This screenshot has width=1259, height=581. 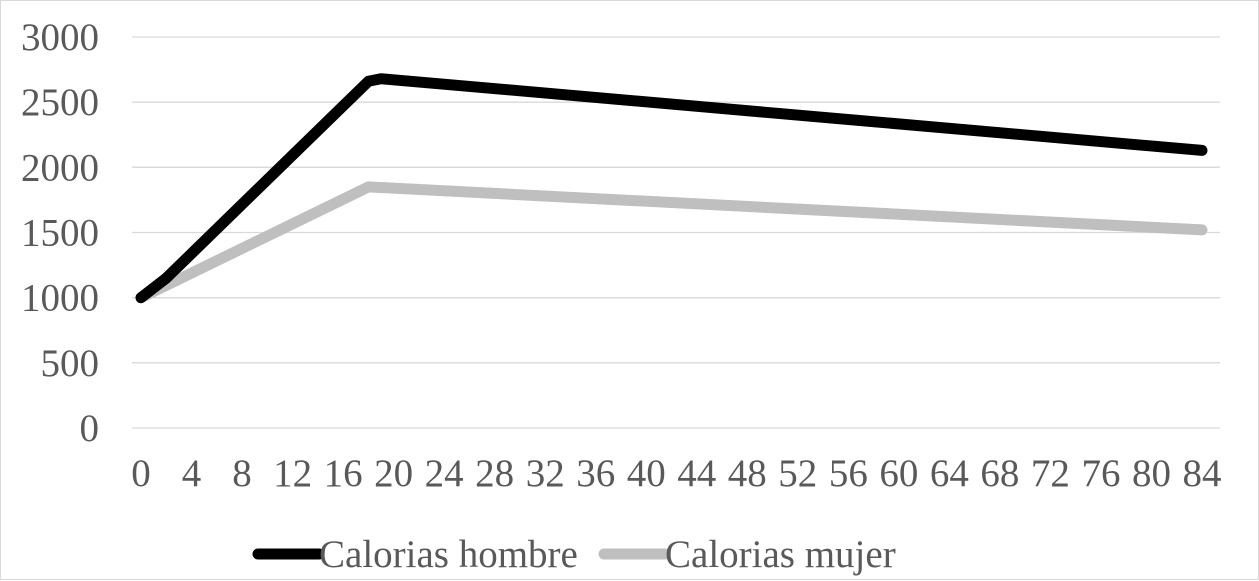 What do you see at coordinates (393, 473) in the screenshot?
I see `x-tick-label: 20` at bounding box center [393, 473].